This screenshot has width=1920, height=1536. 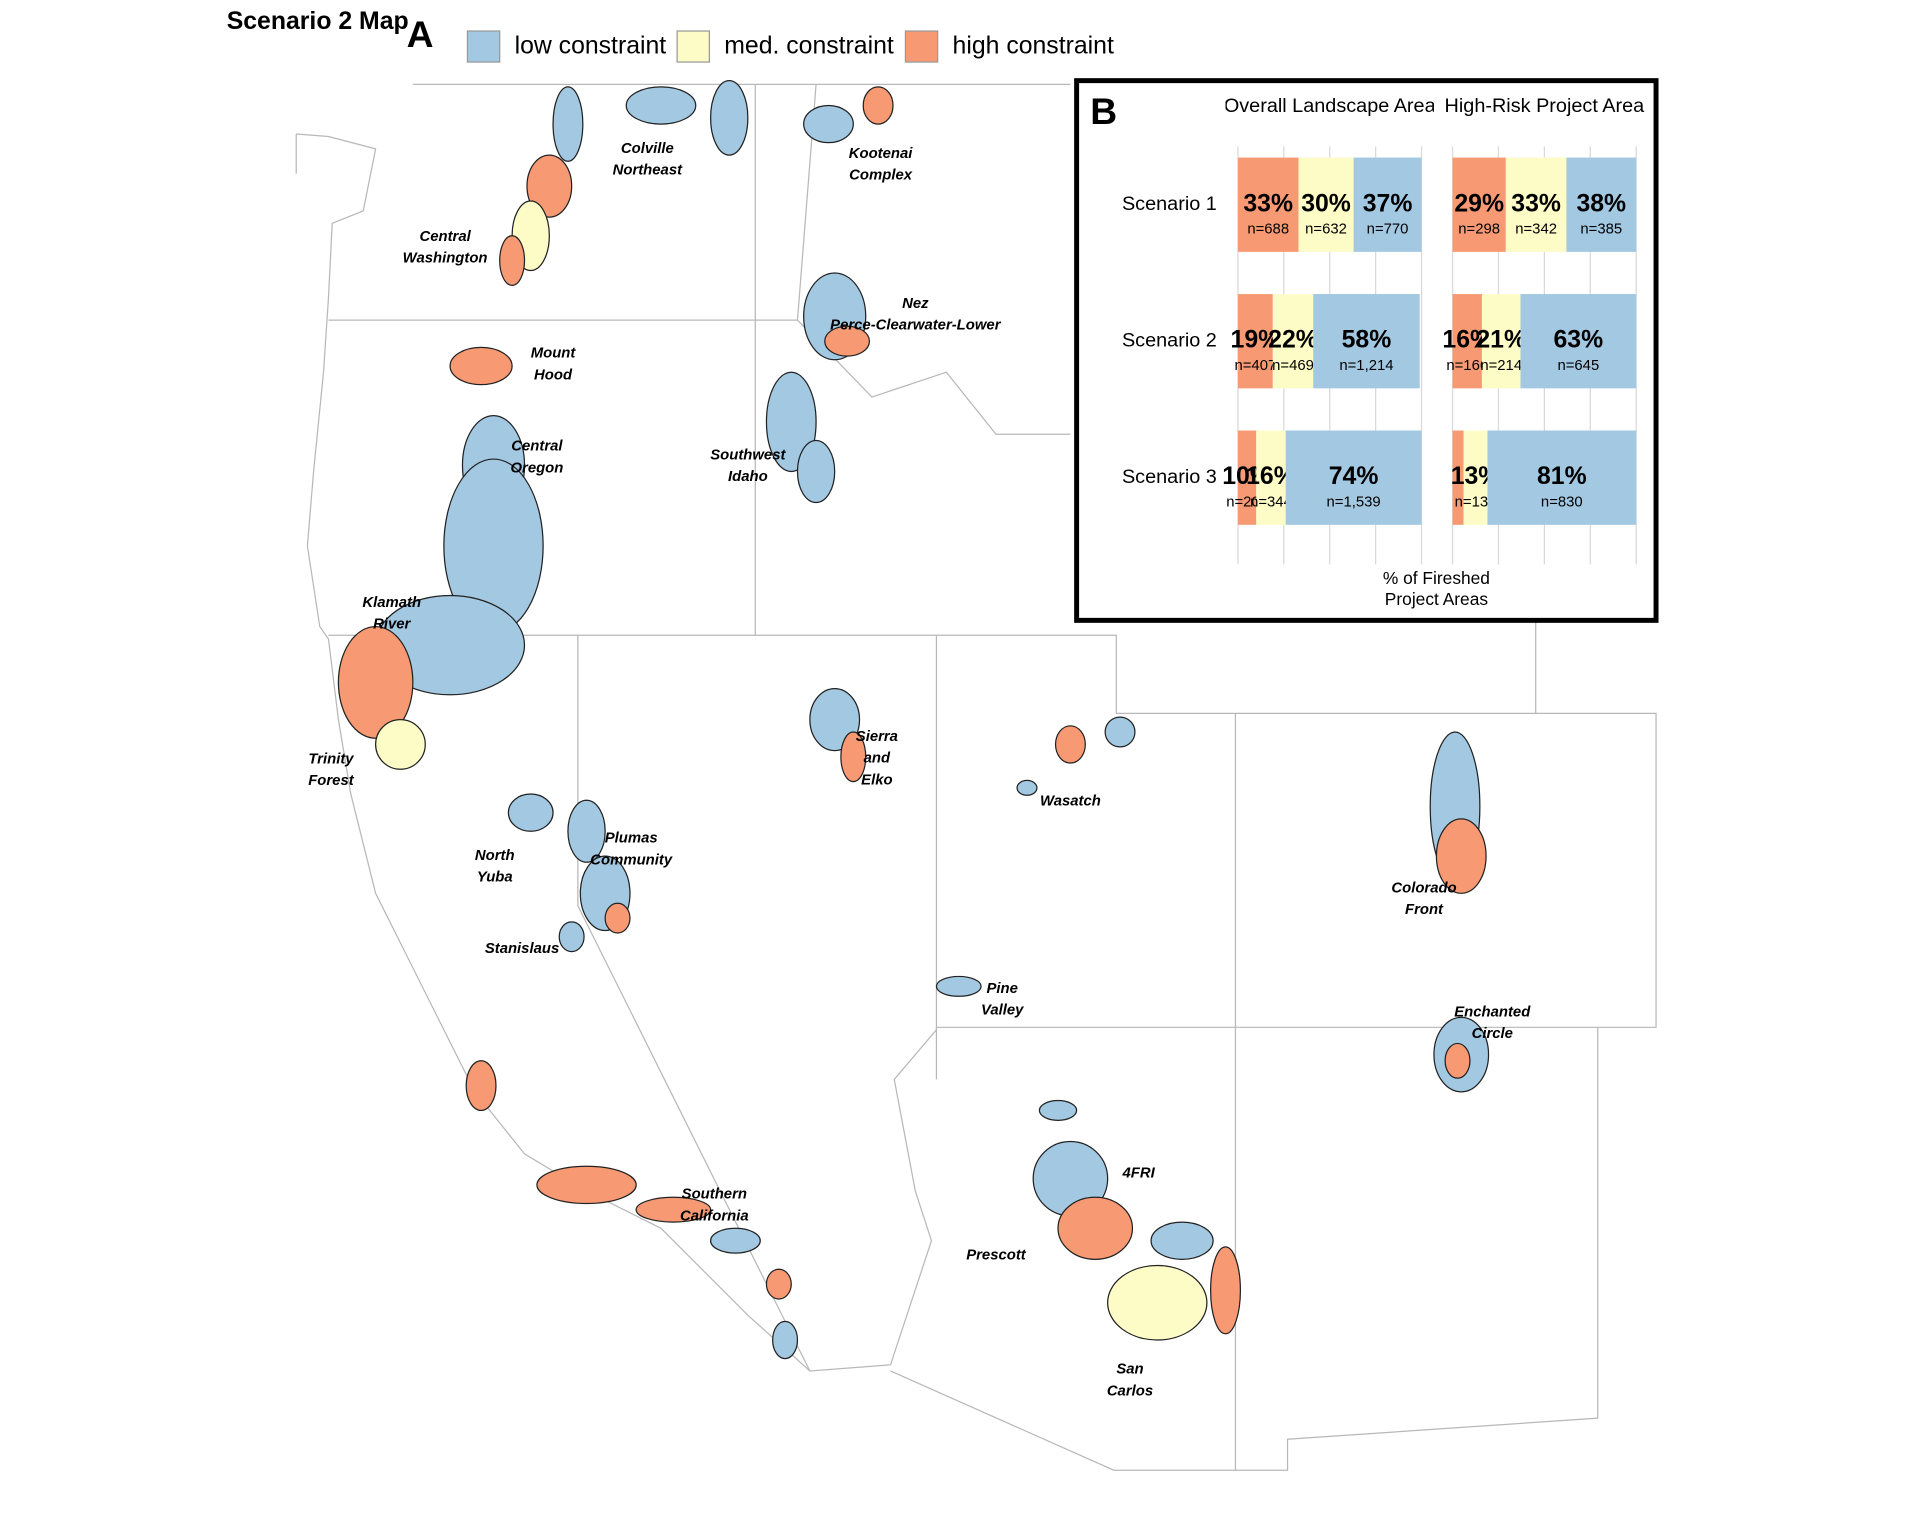 I want to click on count-label: n=214, so click(x=1501, y=366).